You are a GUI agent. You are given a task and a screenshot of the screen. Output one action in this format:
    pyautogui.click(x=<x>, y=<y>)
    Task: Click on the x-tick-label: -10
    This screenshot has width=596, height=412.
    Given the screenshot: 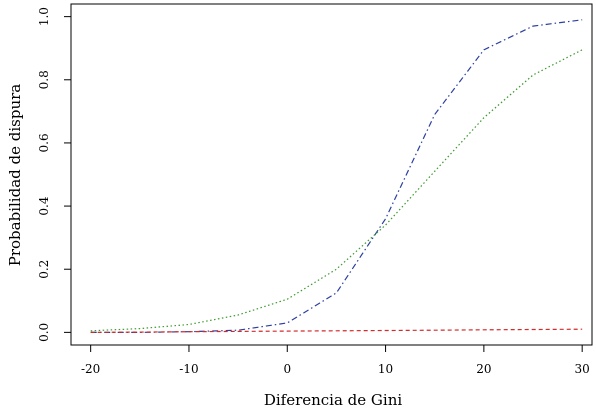 What is the action you would take?
    pyautogui.click(x=188, y=369)
    